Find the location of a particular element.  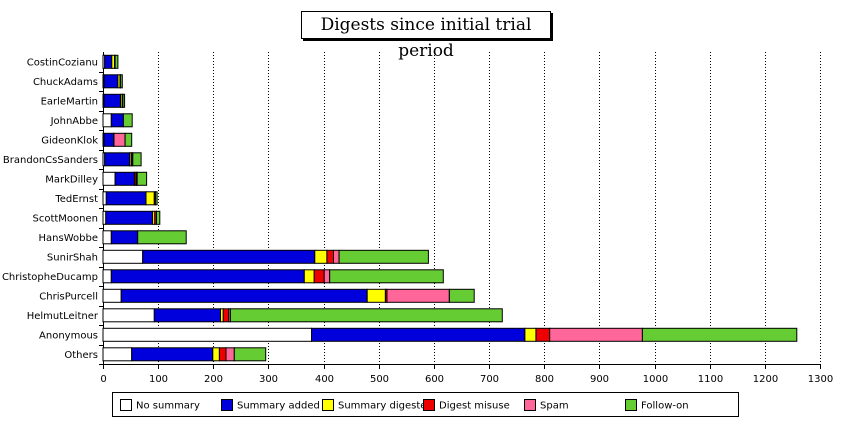

y-category-label: HelmutLeitner is located at coordinates (63, 316).